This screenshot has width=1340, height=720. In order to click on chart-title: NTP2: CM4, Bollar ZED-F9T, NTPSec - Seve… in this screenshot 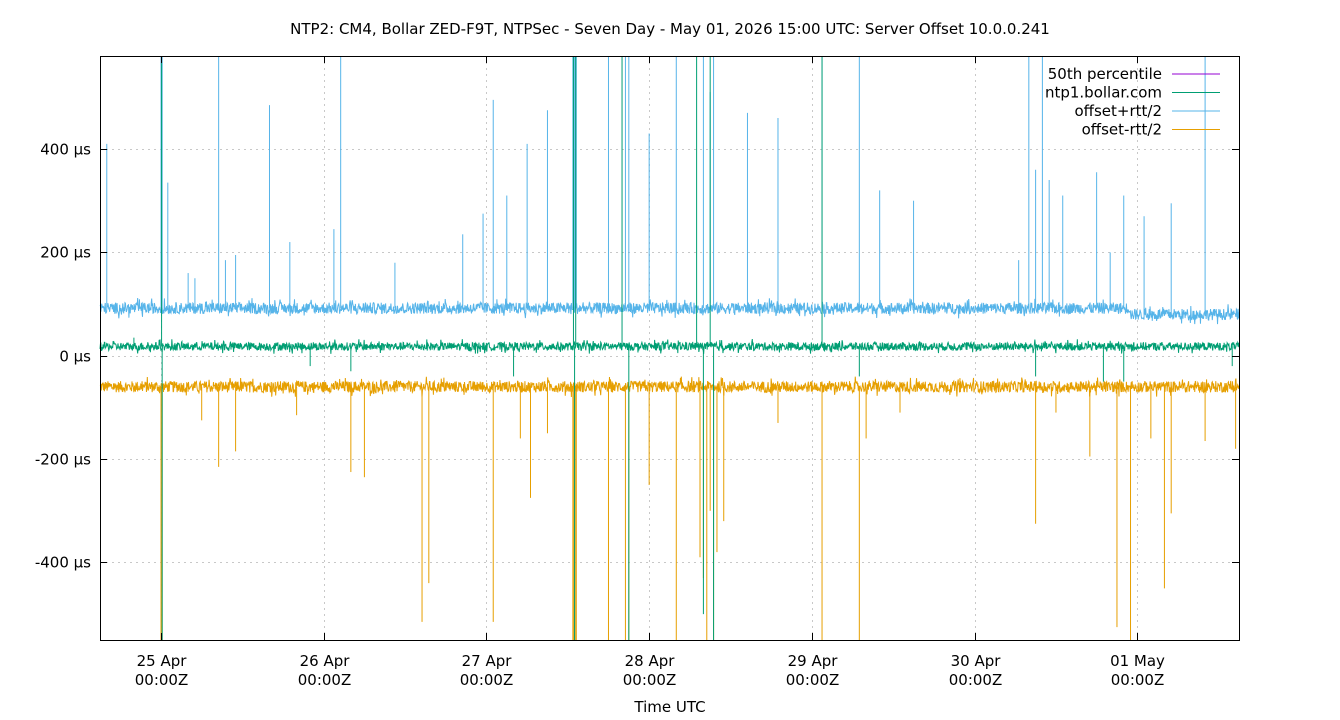, I will do `click(670, 29)`.